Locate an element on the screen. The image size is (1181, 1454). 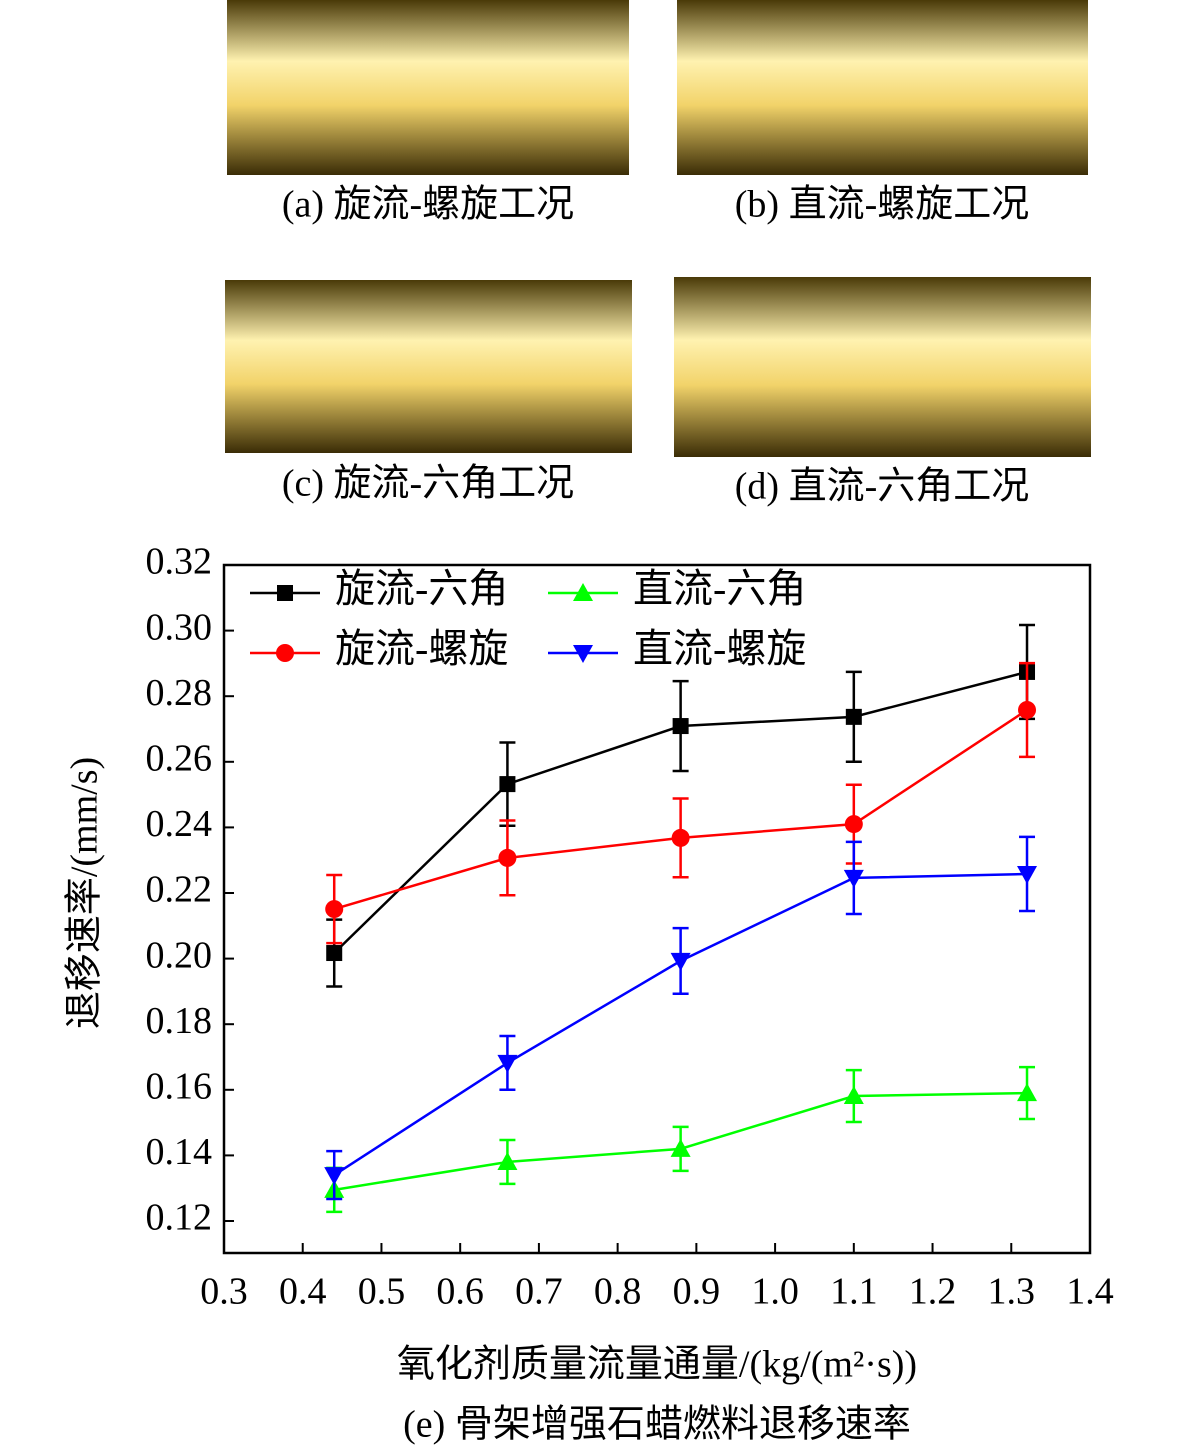
y-tick-label: 0.12 is located at coordinates (179, 1218).